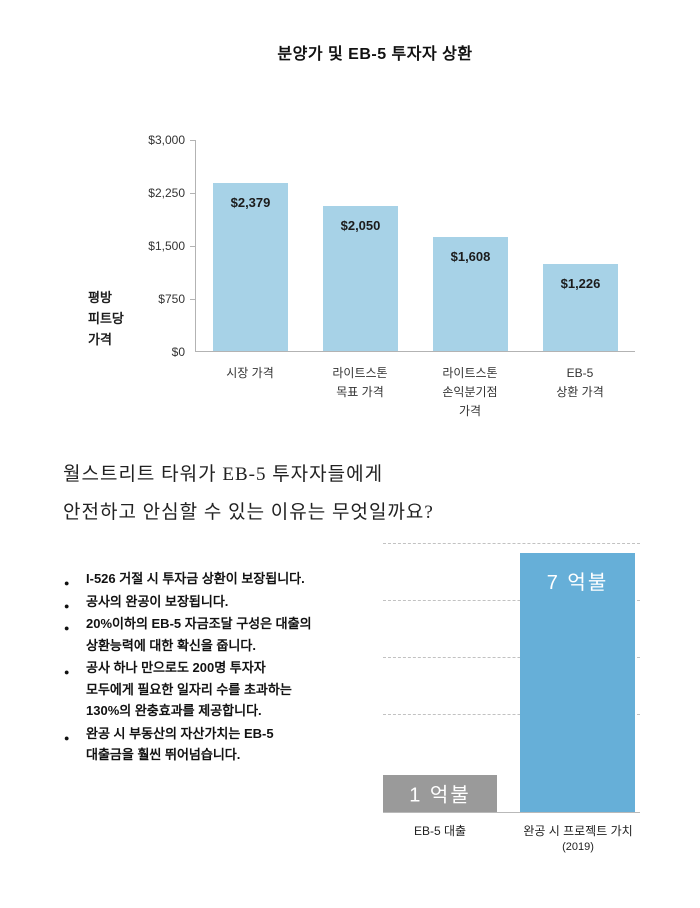 Image resolution: width=700 pixels, height=908 pixels. I want to click on y-tick-label: $2,250, so click(166, 193).